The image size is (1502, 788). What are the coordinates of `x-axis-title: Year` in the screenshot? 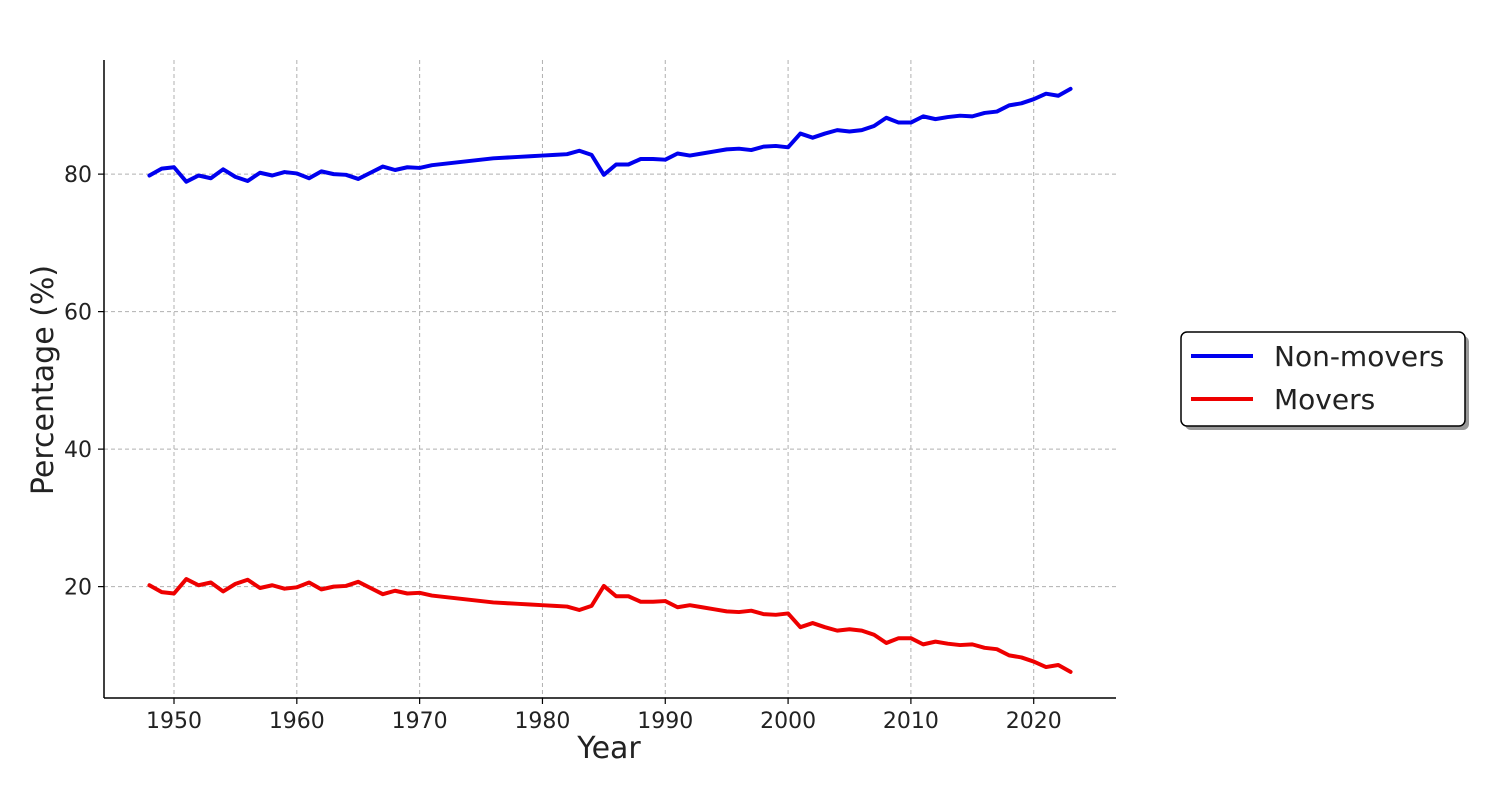 It's located at (608, 748).